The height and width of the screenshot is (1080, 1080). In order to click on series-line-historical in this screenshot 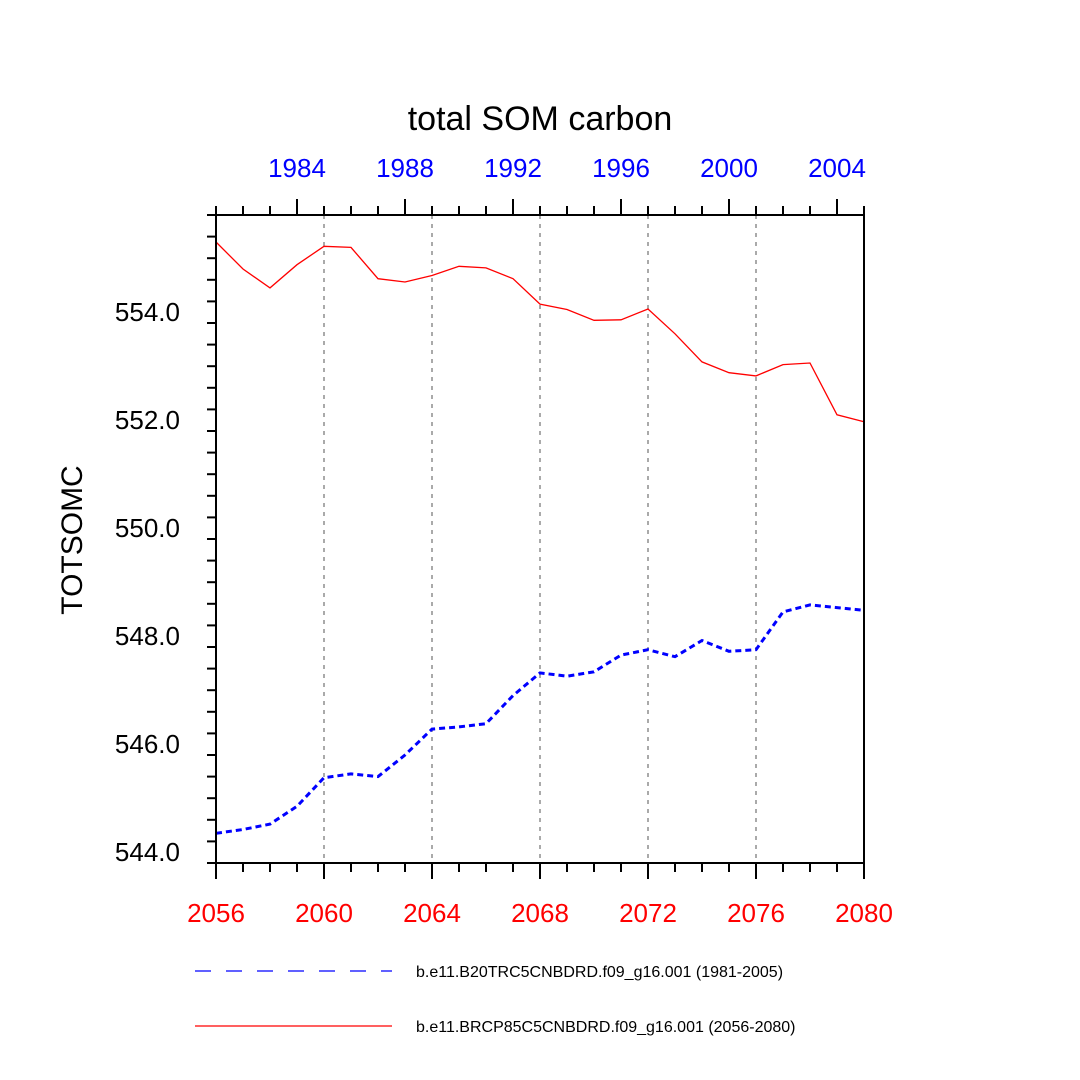, I will do `click(540, 719)`.